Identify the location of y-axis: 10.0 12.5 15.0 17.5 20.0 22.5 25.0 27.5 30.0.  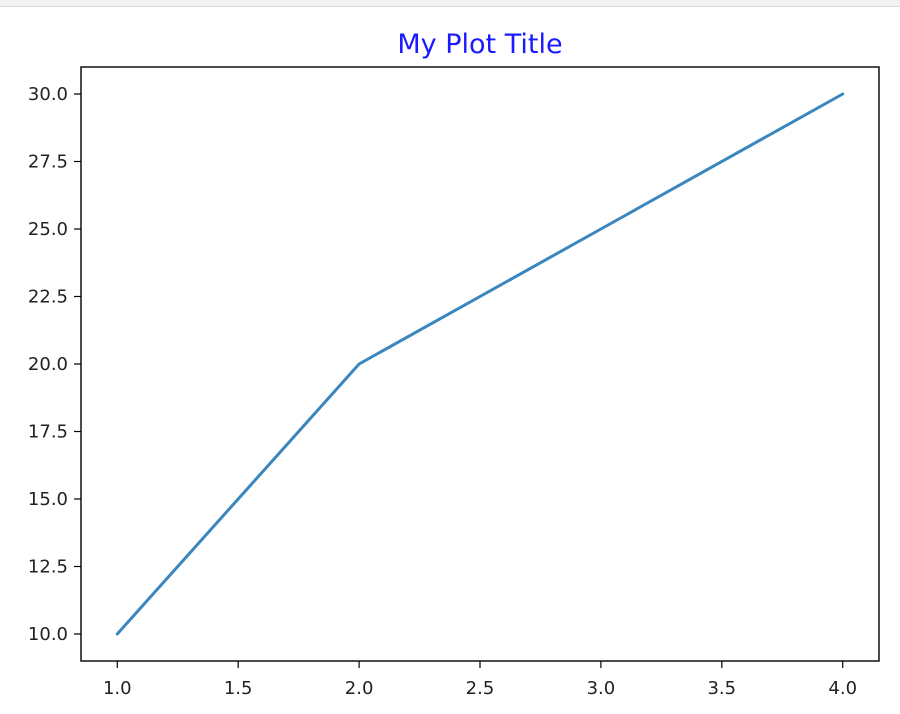
(54, 364).